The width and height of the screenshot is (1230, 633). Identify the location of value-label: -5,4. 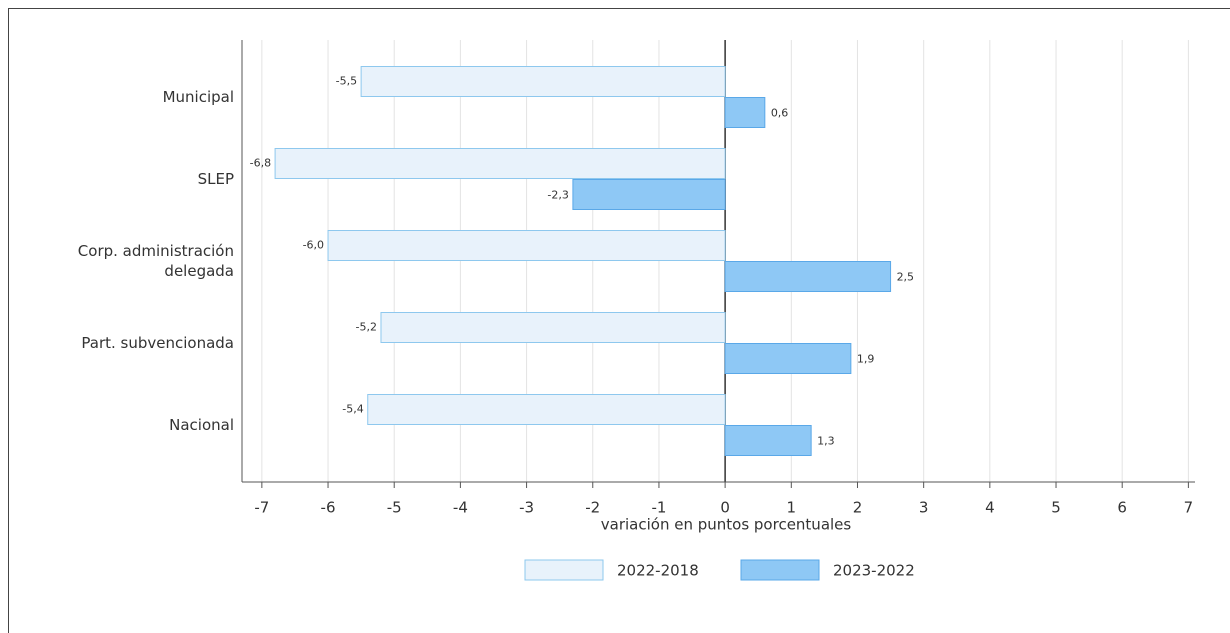
(352, 409).